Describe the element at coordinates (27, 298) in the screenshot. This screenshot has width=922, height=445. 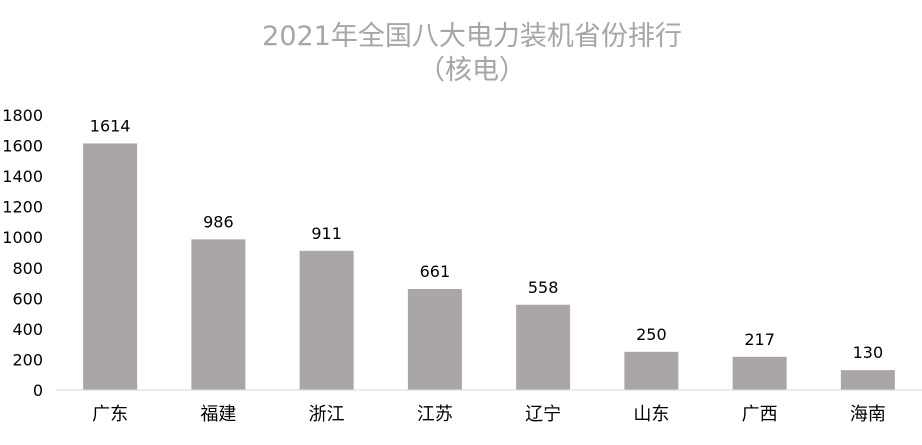
I see `y-tick-label: 600` at that location.